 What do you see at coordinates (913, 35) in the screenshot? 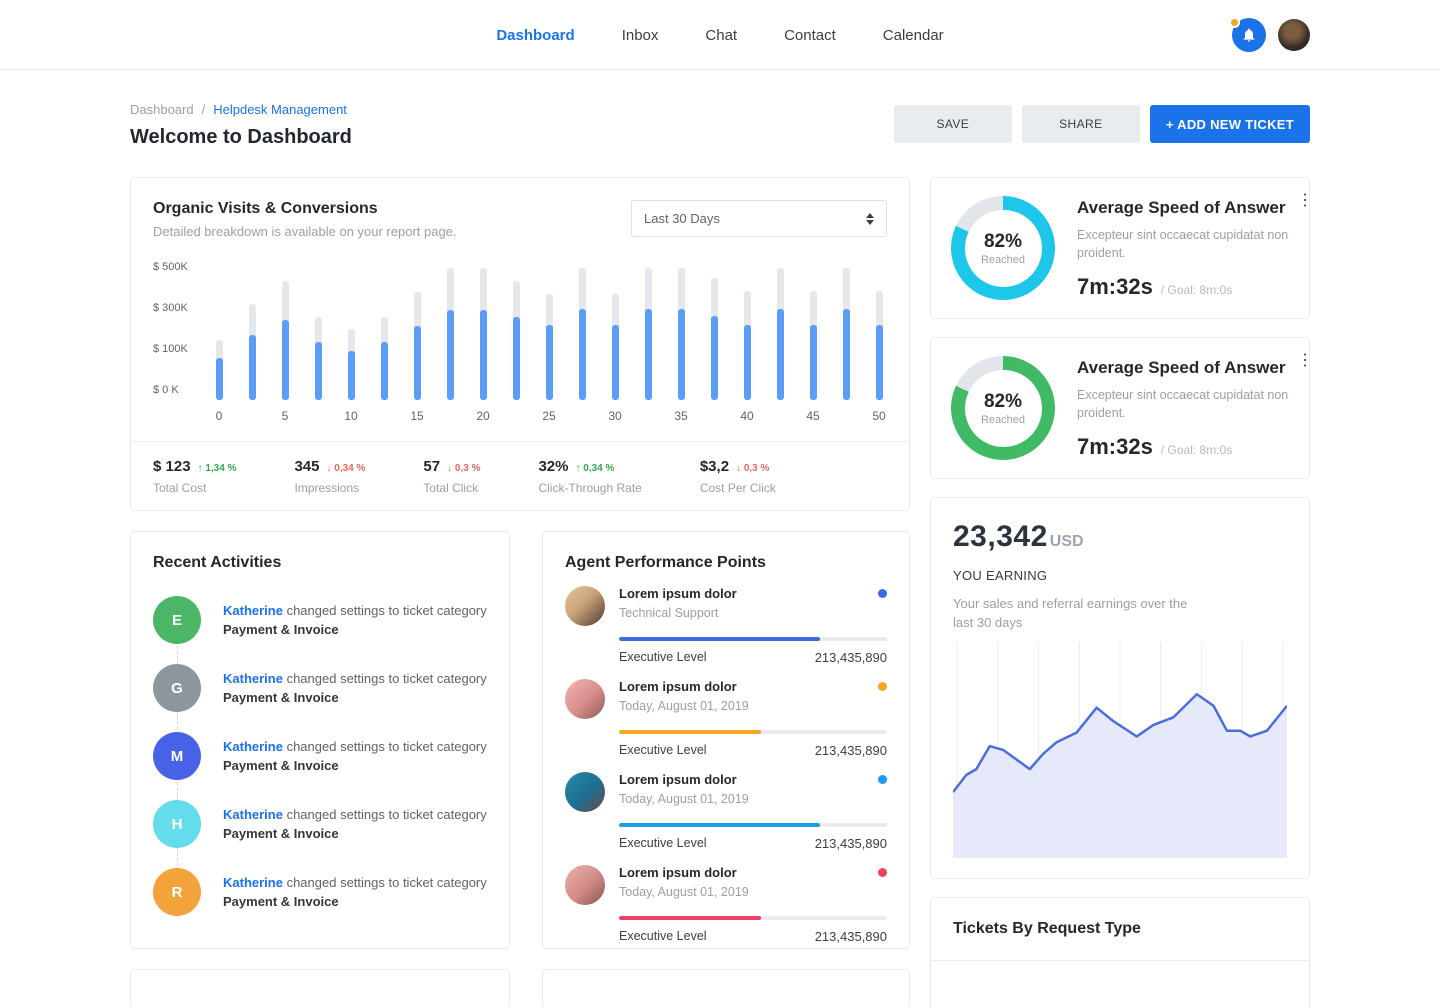
I see `nav-item-calendar: Calendar` at bounding box center [913, 35].